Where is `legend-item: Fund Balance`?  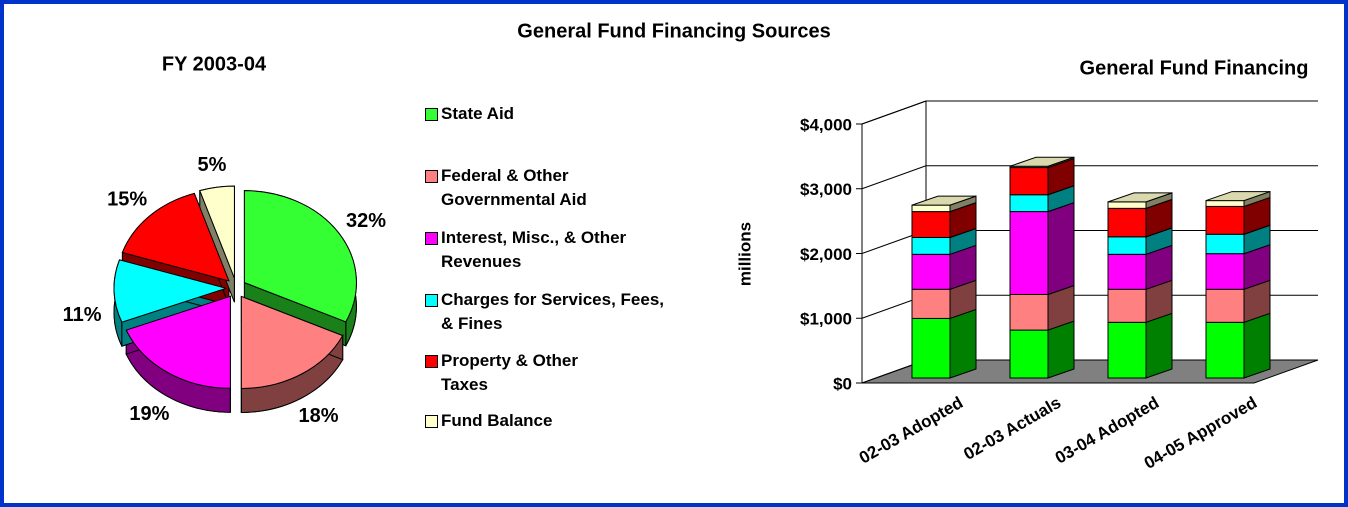 legend-item: Fund Balance is located at coordinates (543, 421).